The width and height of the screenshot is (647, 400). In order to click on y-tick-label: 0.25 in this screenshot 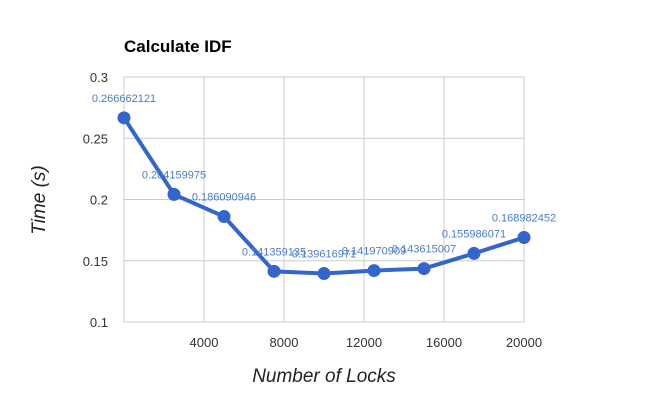, I will do `click(95, 138)`.